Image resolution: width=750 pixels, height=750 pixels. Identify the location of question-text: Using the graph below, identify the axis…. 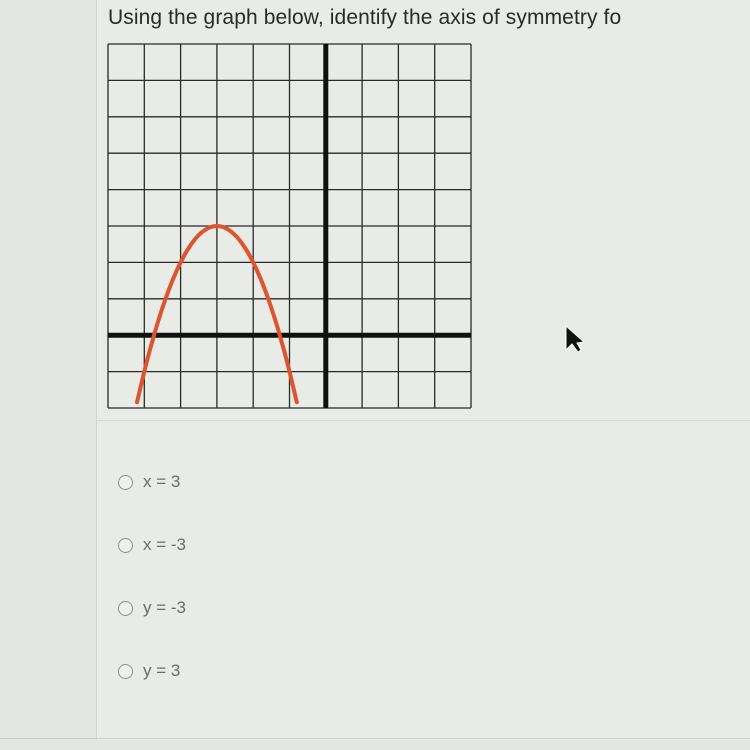
(365, 17).